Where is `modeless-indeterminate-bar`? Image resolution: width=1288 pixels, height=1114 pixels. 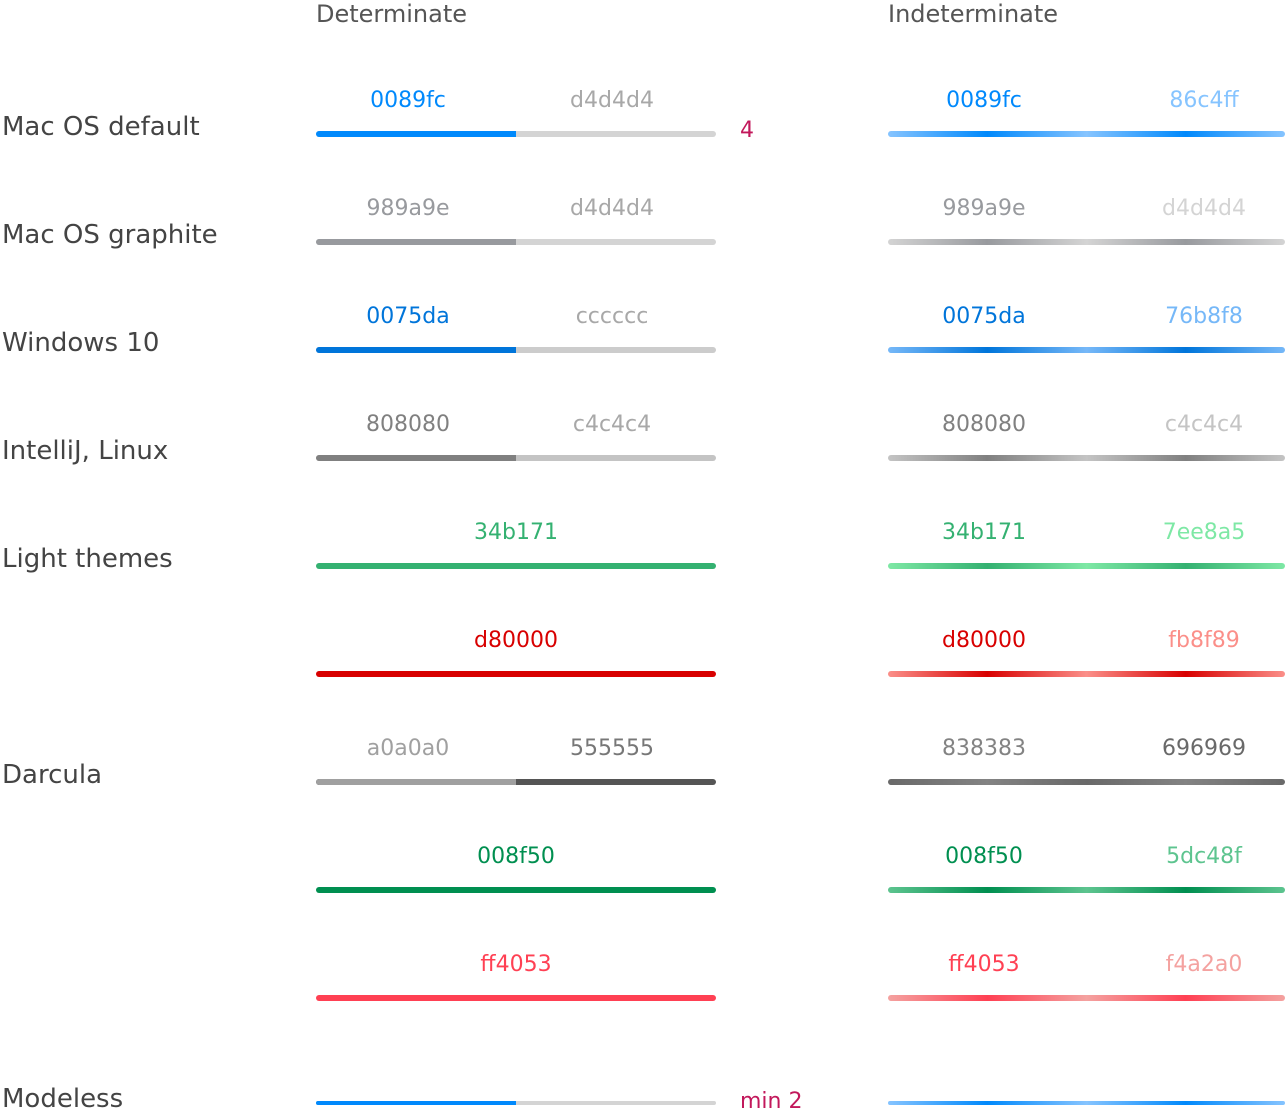 modeless-indeterminate-bar is located at coordinates (1086, 1103).